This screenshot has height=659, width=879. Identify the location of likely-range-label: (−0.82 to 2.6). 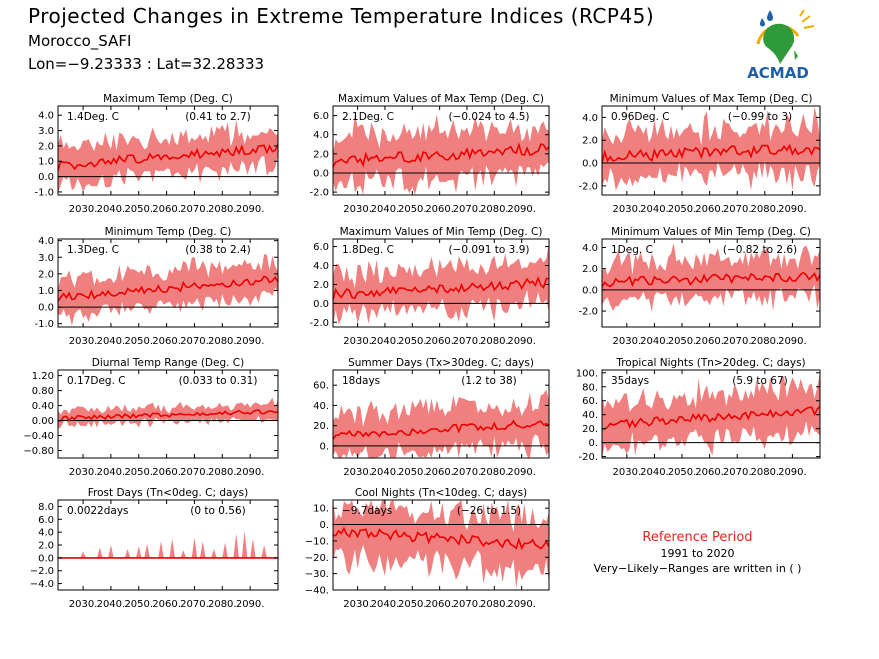
(760, 250).